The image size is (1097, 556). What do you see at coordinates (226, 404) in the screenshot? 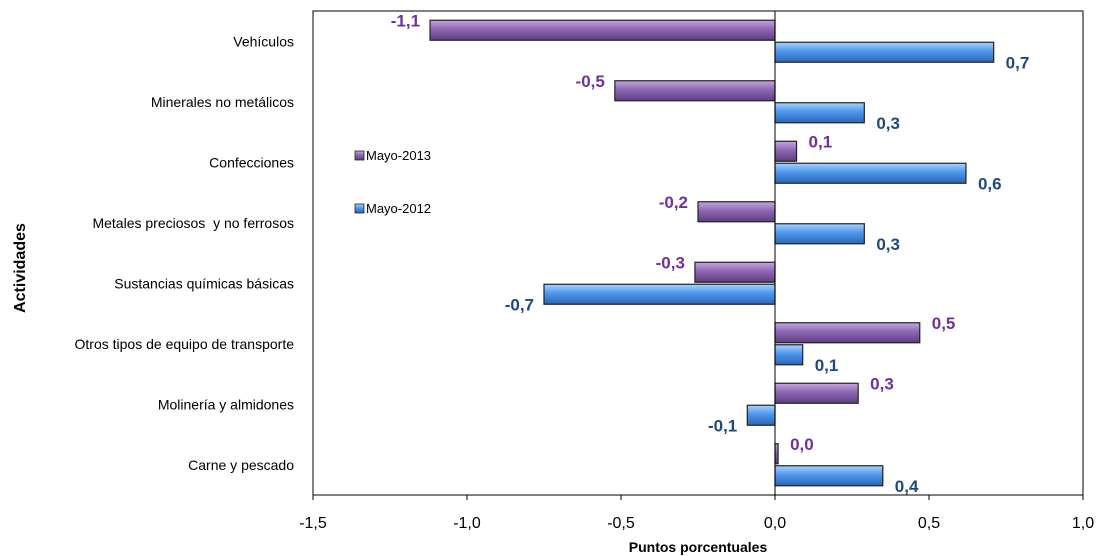
I see `category-label-molineria-y-almidones: Molinería y almidones` at bounding box center [226, 404].